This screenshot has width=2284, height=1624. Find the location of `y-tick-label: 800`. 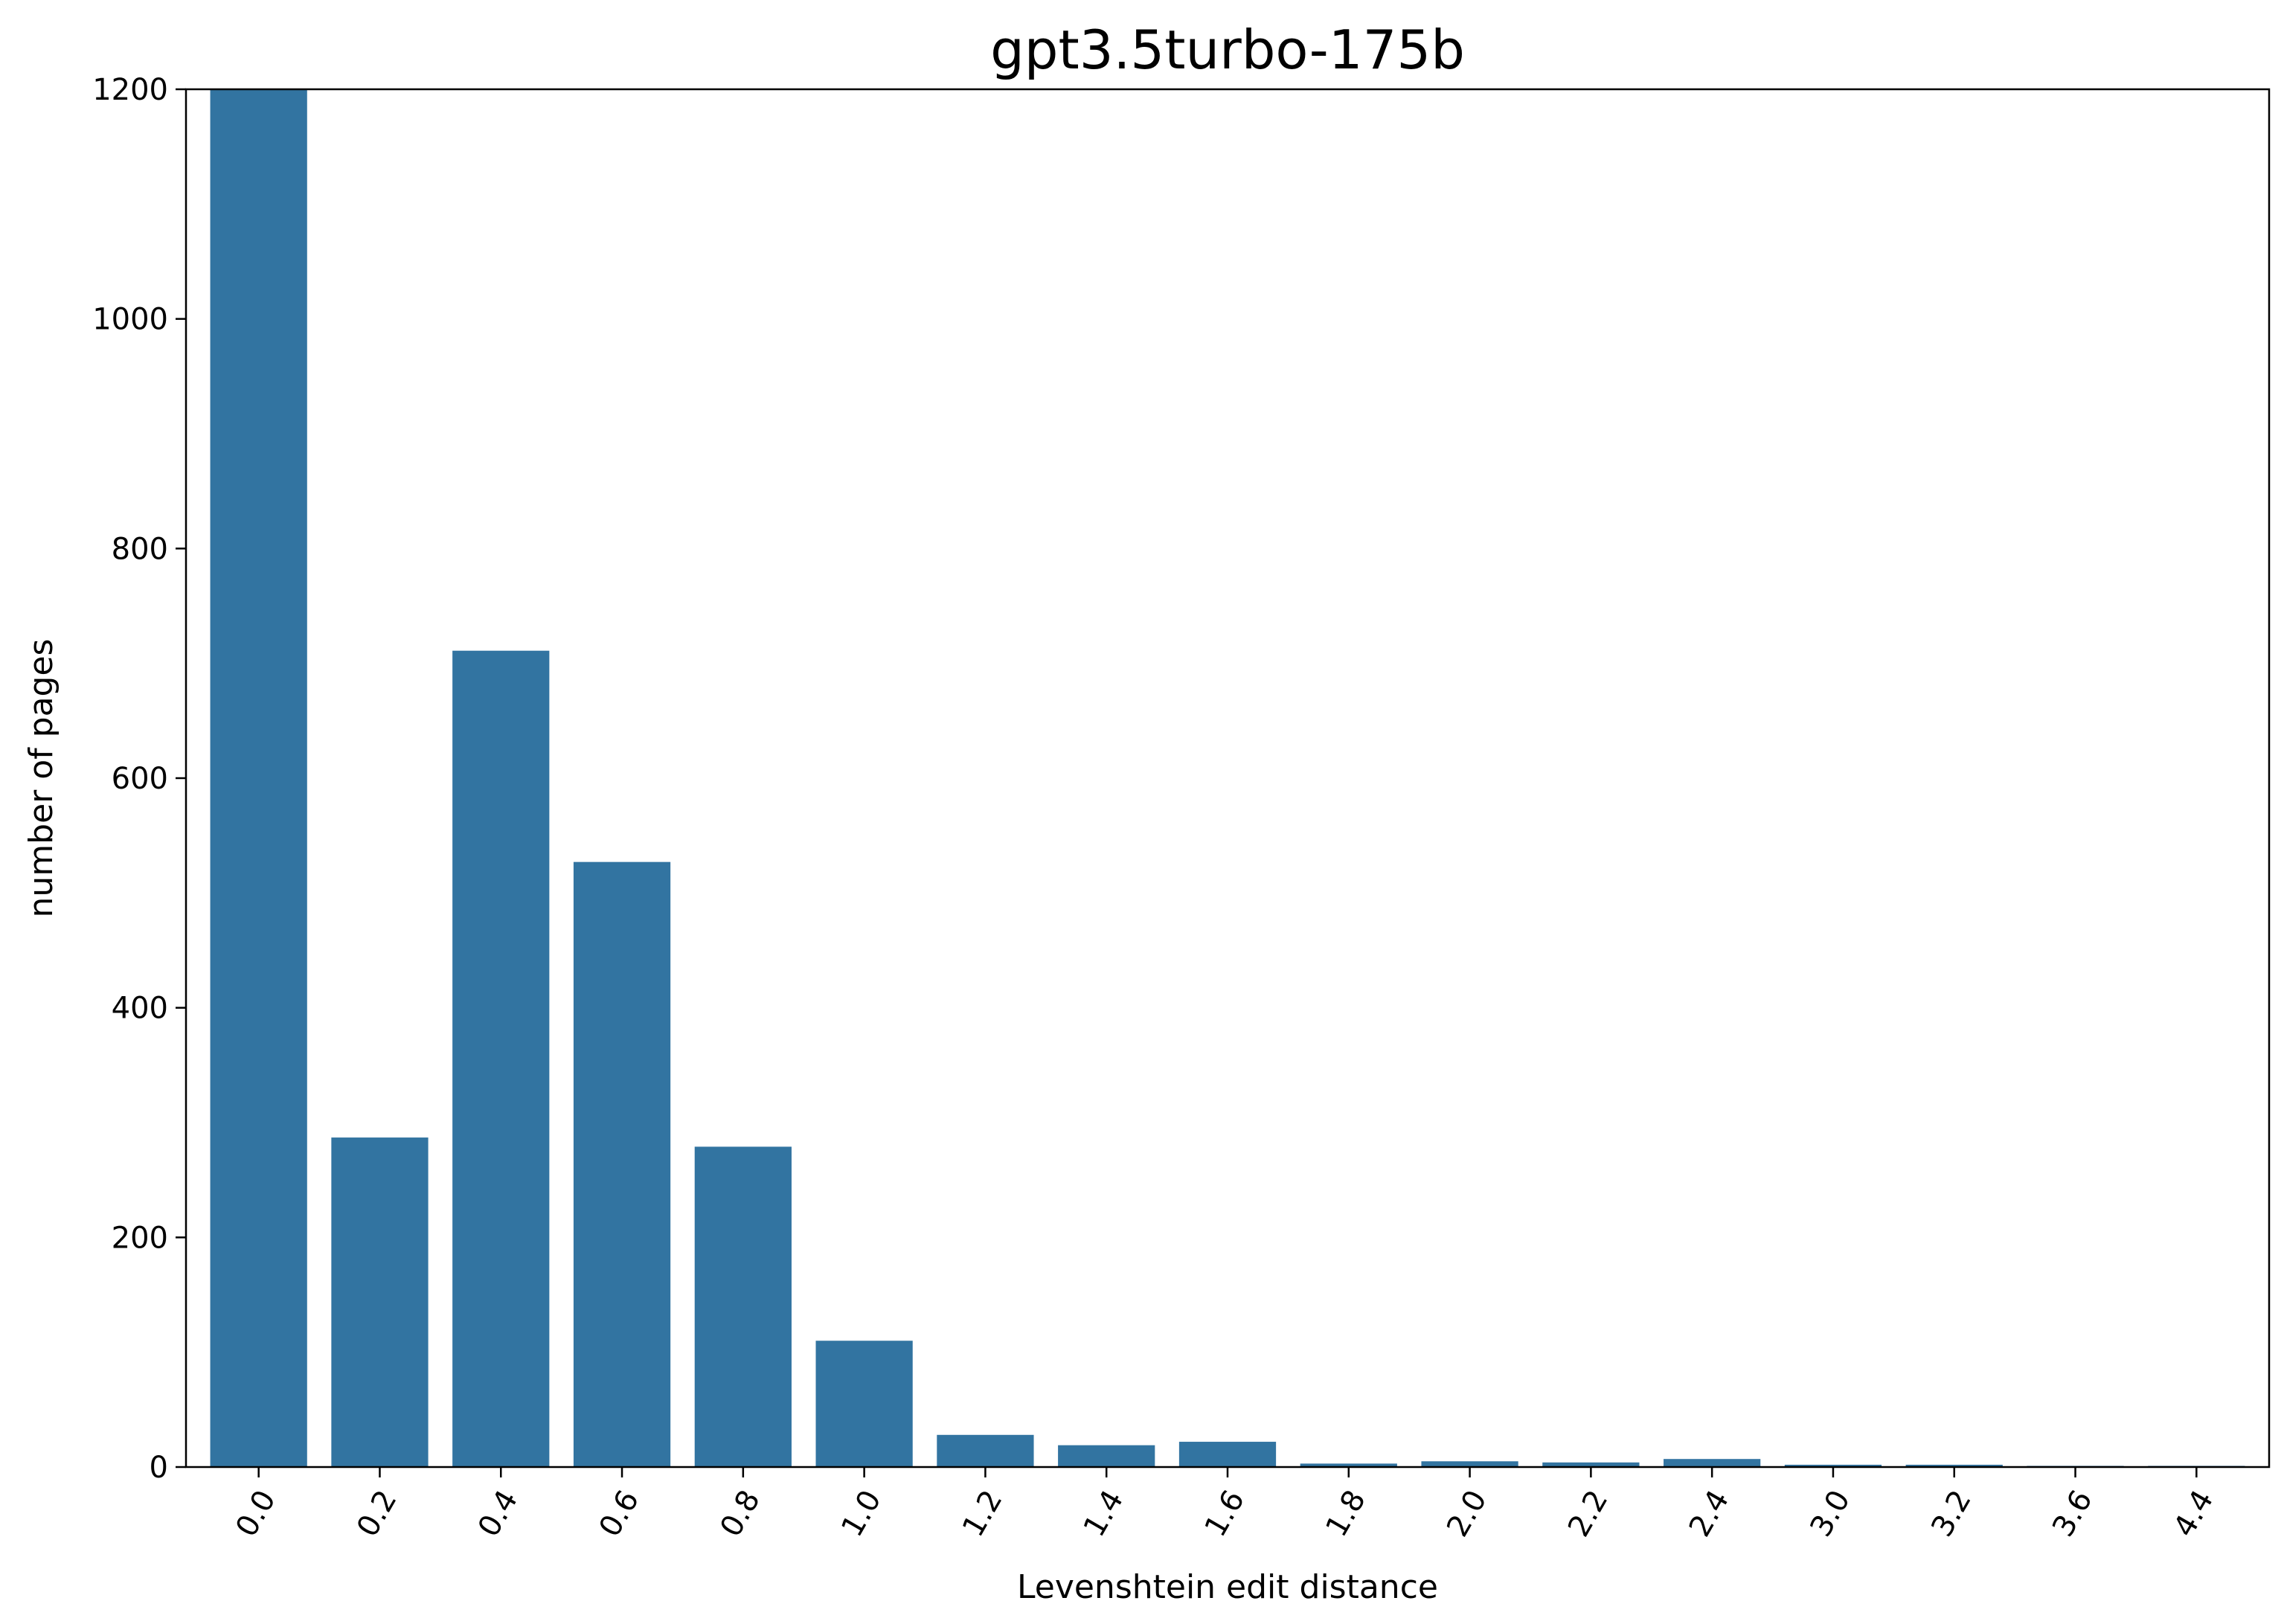

y-tick-label: 800 is located at coordinates (140, 549).